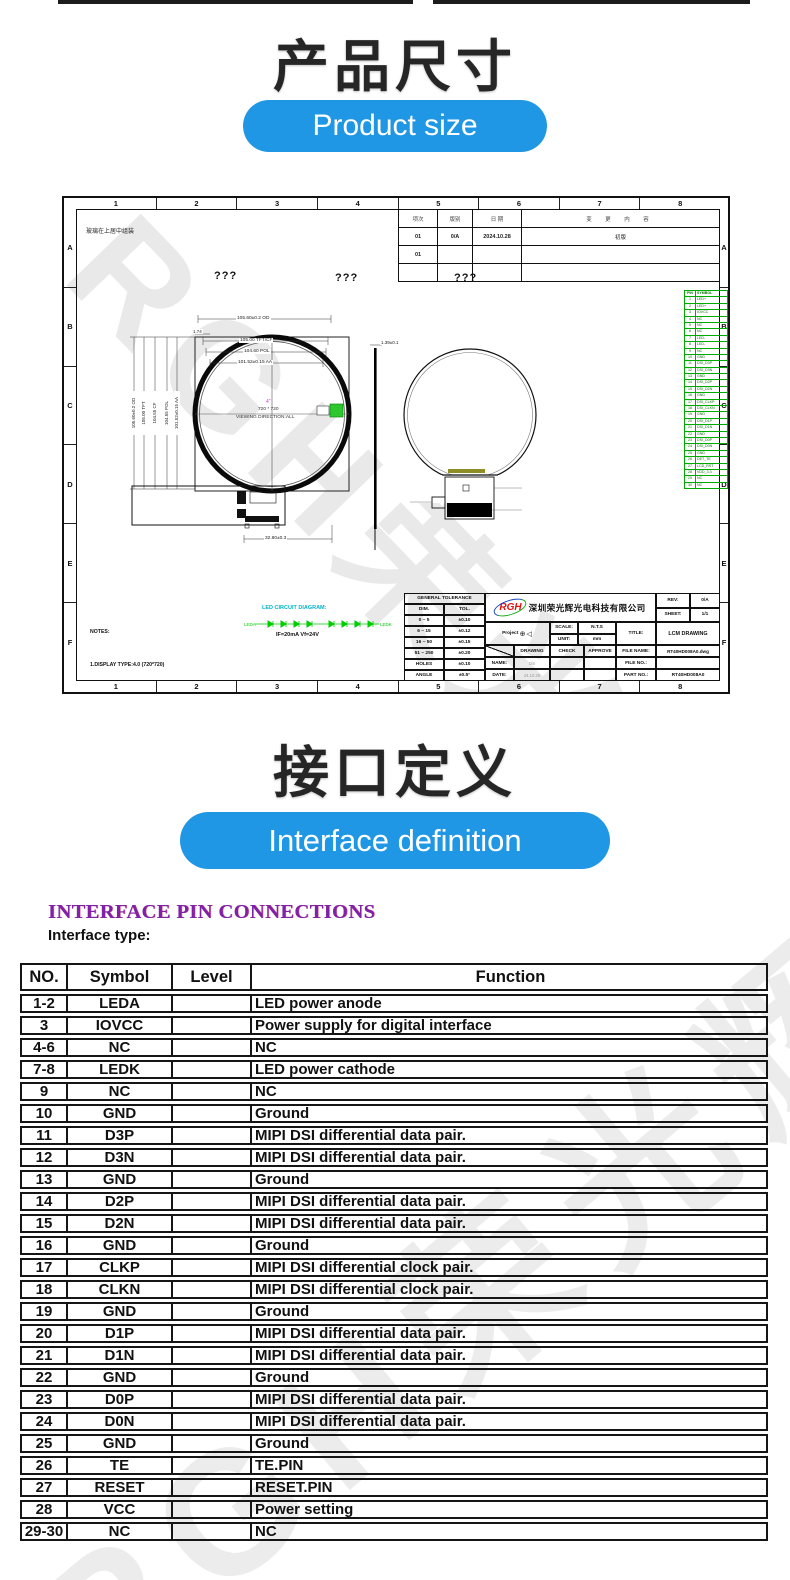  Describe the element at coordinates (394, 977) in the screenshot. I see `interface-table-header-row: NO. Symbol Level Function` at that location.